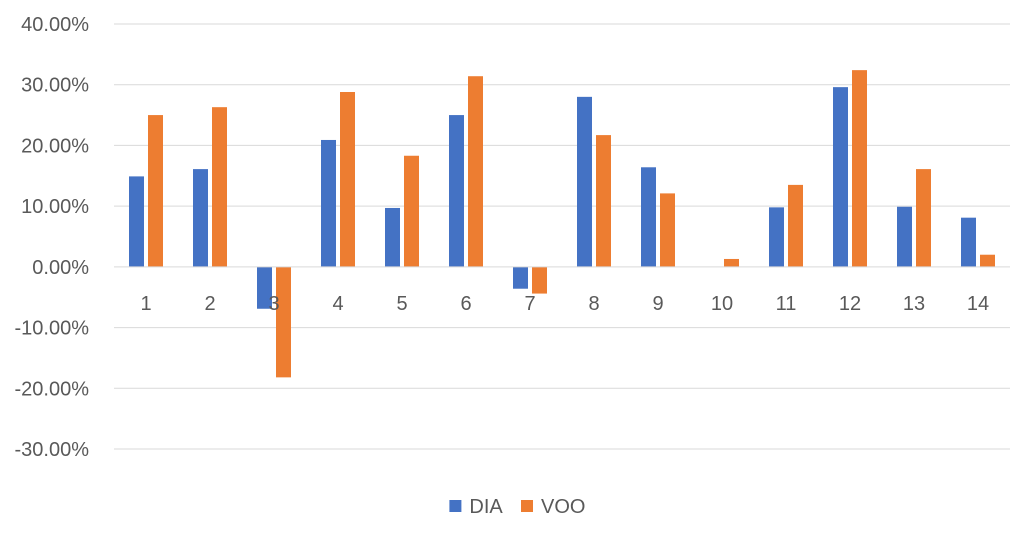  What do you see at coordinates (55, 86) in the screenshot?
I see `y-tick-label: 30.00%` at bounding box center [55, 86].